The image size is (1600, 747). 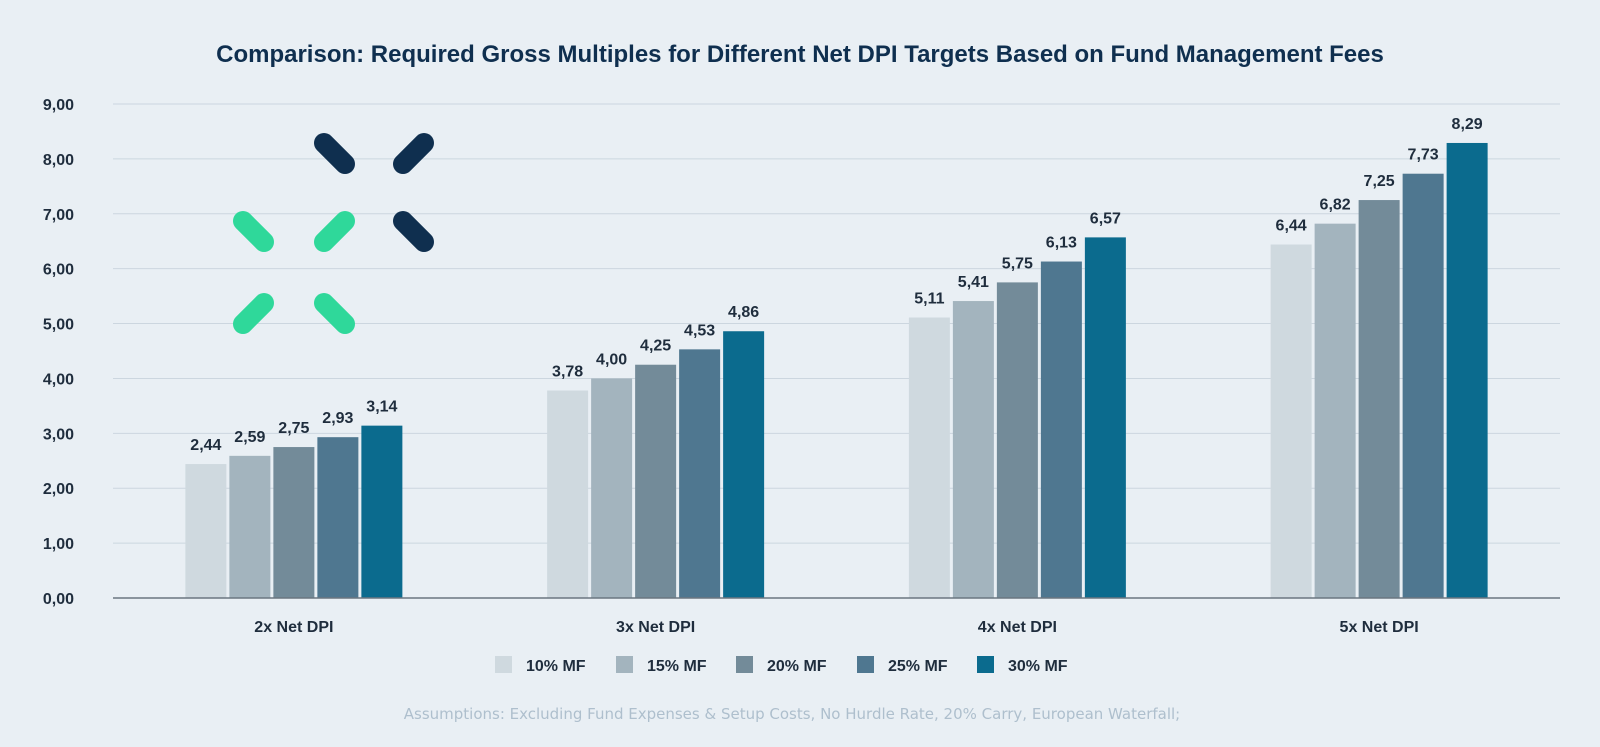 What do you see at coordinates (918, 666) in the screenshot?
I see `legend-label: 25% MF` at bounding box center [918, 666].